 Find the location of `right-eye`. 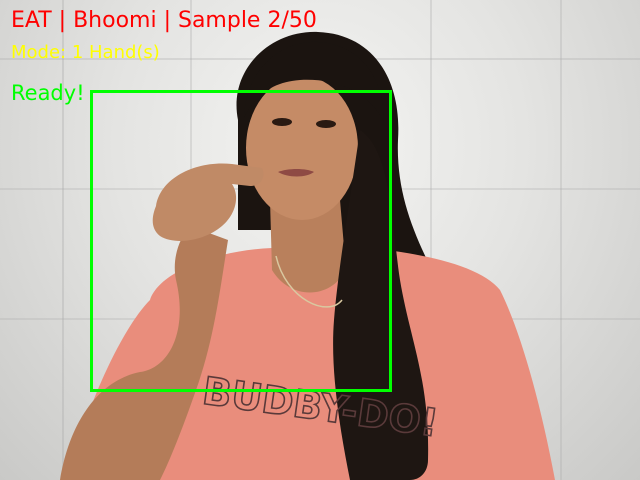

right-eye is located at coordinates (326, 124).